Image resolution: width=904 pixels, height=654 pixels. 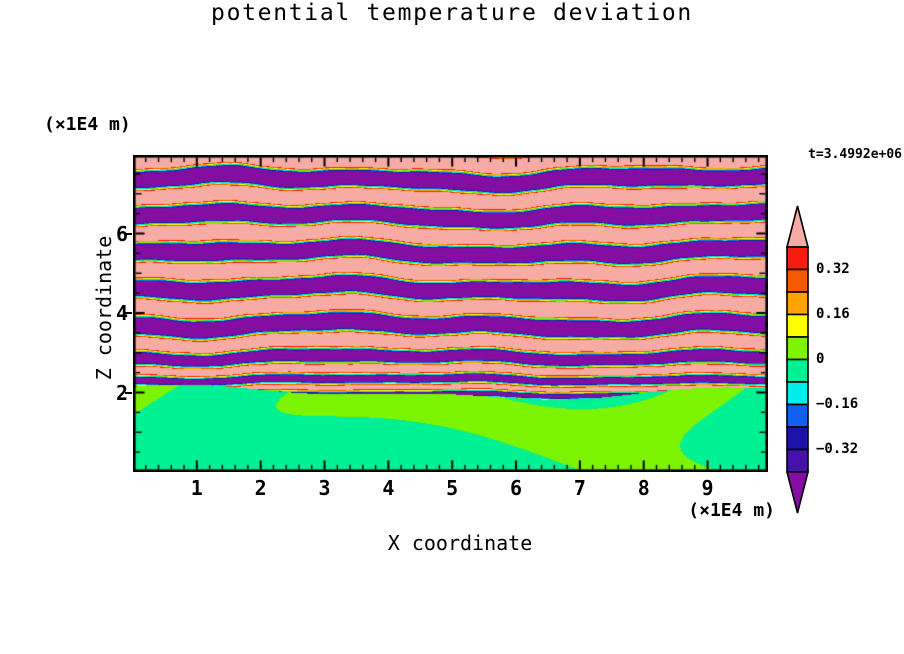 I want to click on x-tick-label: 5, so click(x=452, y=488).